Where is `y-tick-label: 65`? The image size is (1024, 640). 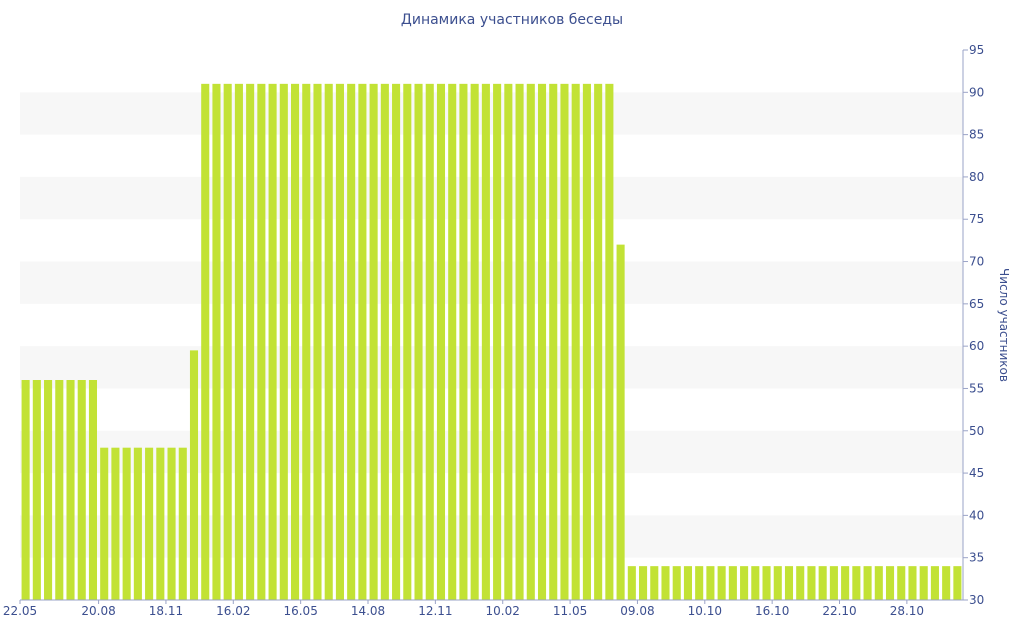 y-tick-label: 65 is located at coordinates (976, 304).